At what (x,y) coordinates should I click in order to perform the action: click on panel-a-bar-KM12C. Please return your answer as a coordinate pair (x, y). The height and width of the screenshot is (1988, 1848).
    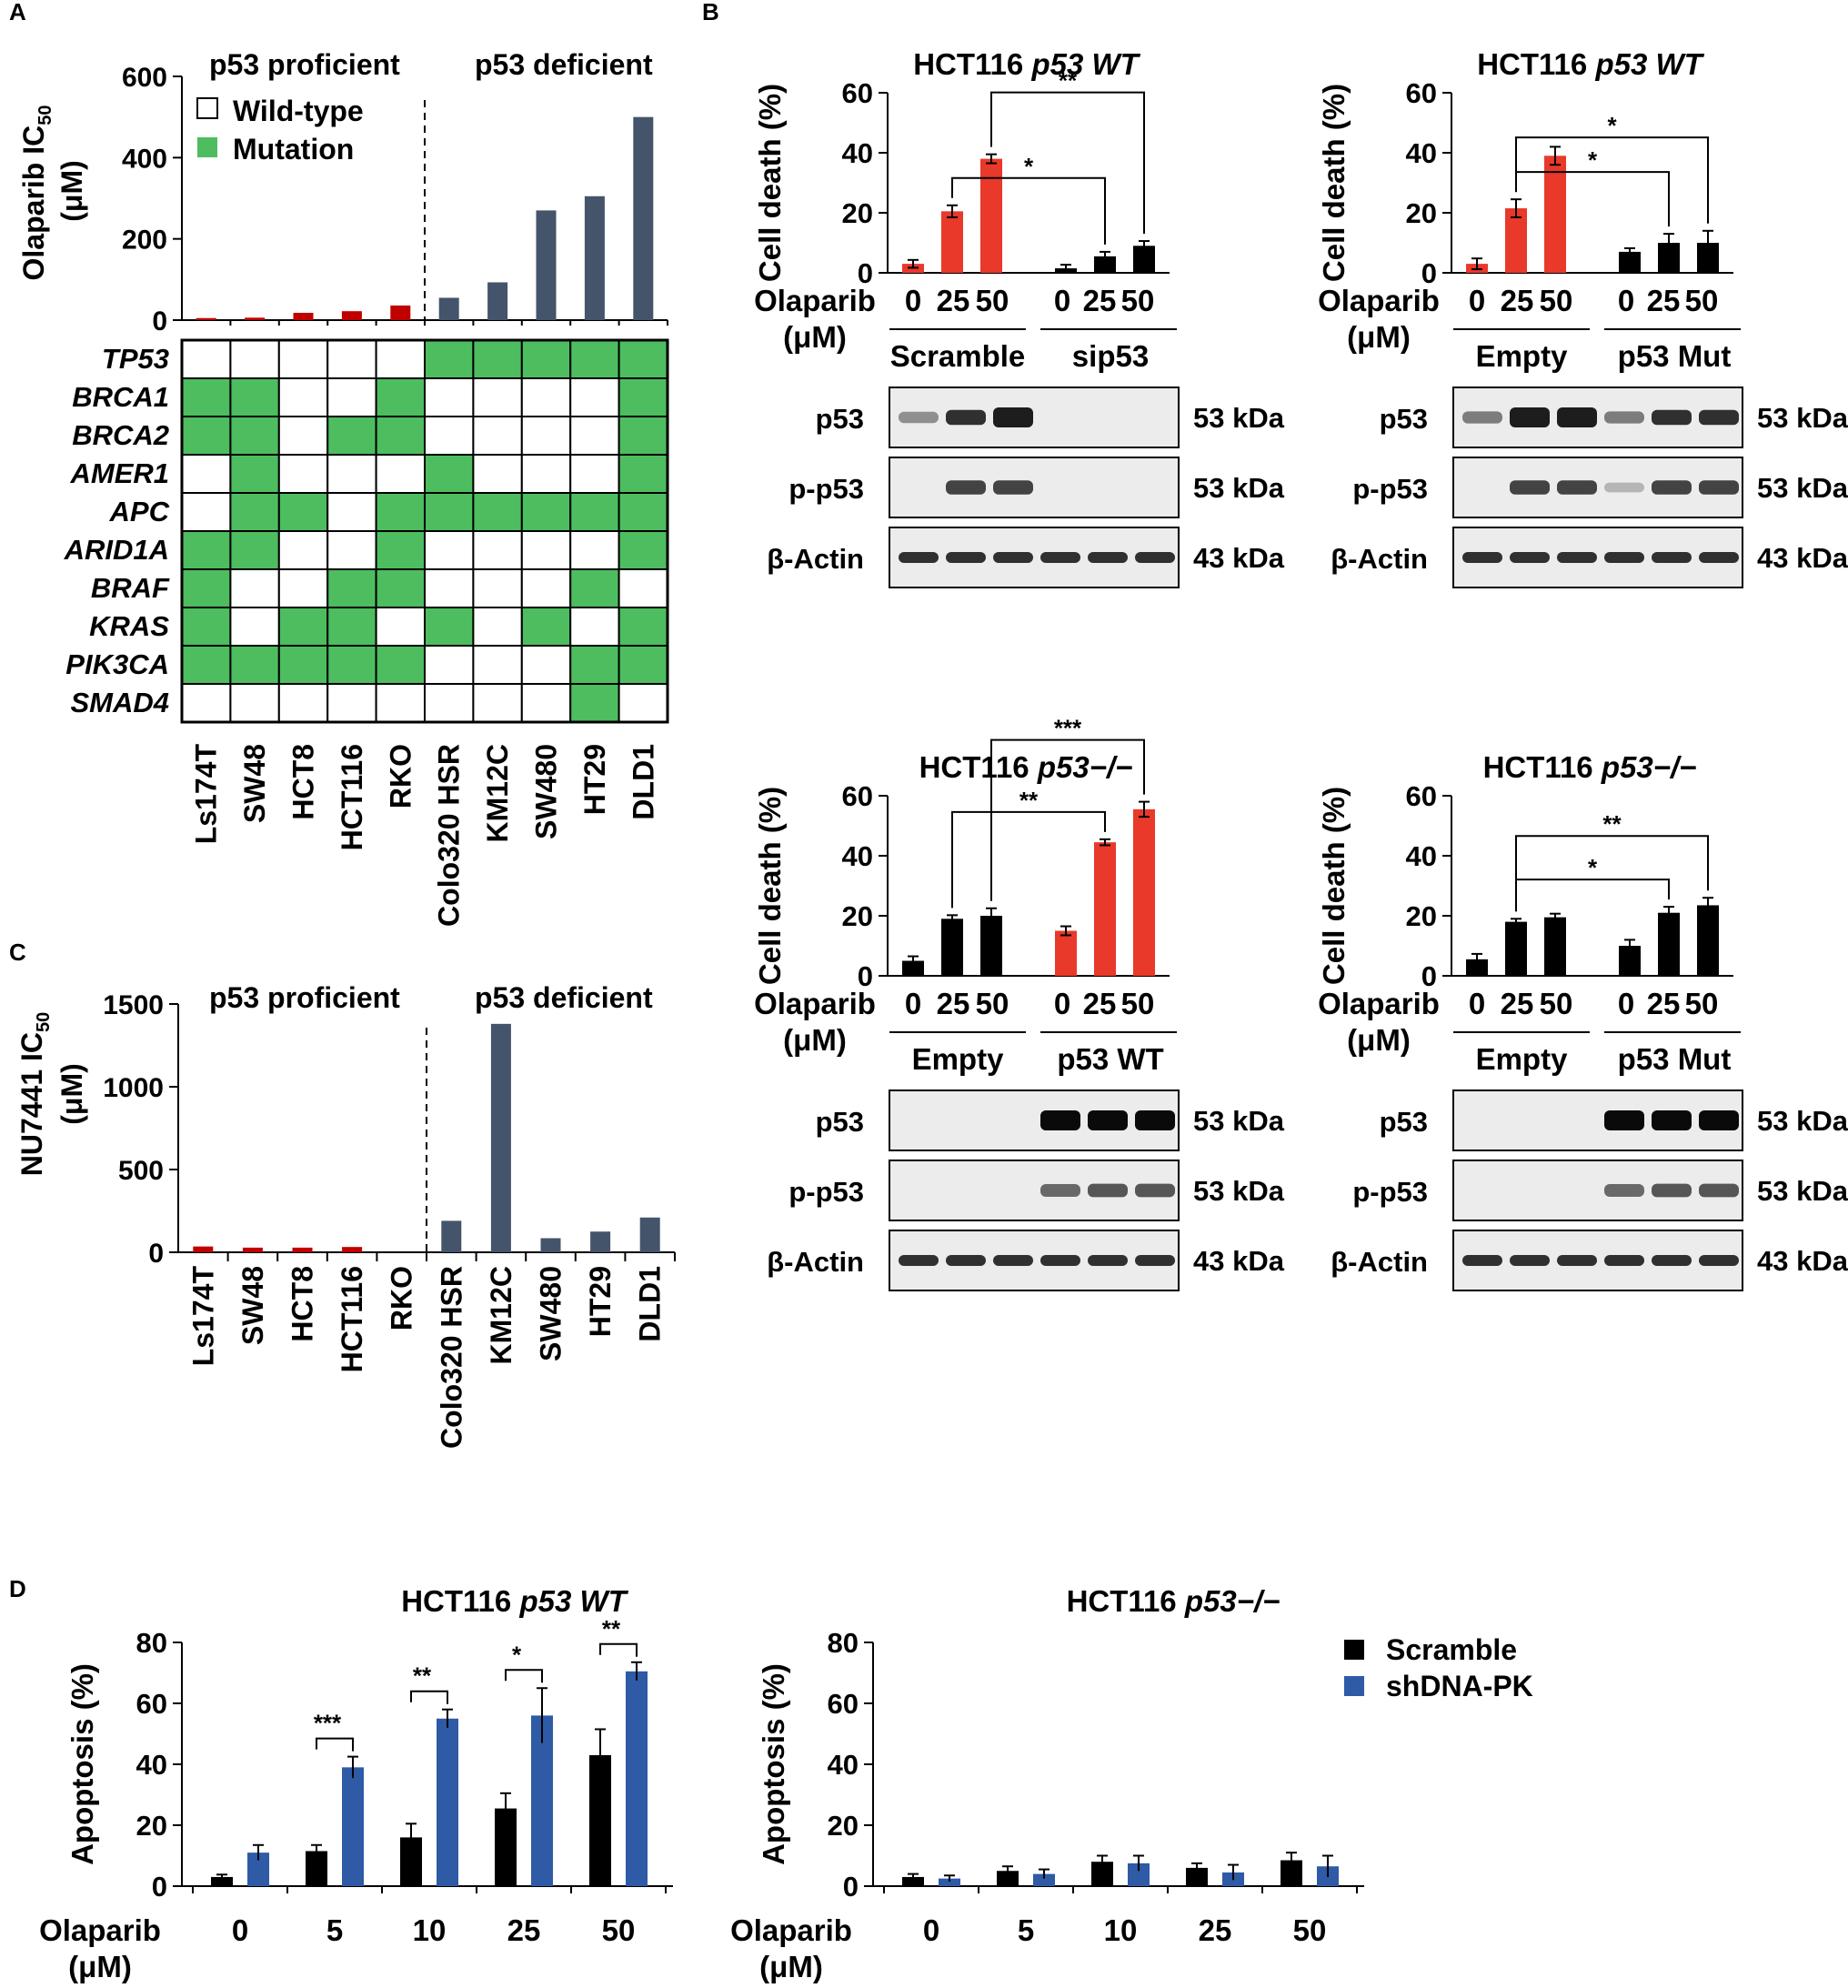
    Looking at the image, I should click on (498, 301).